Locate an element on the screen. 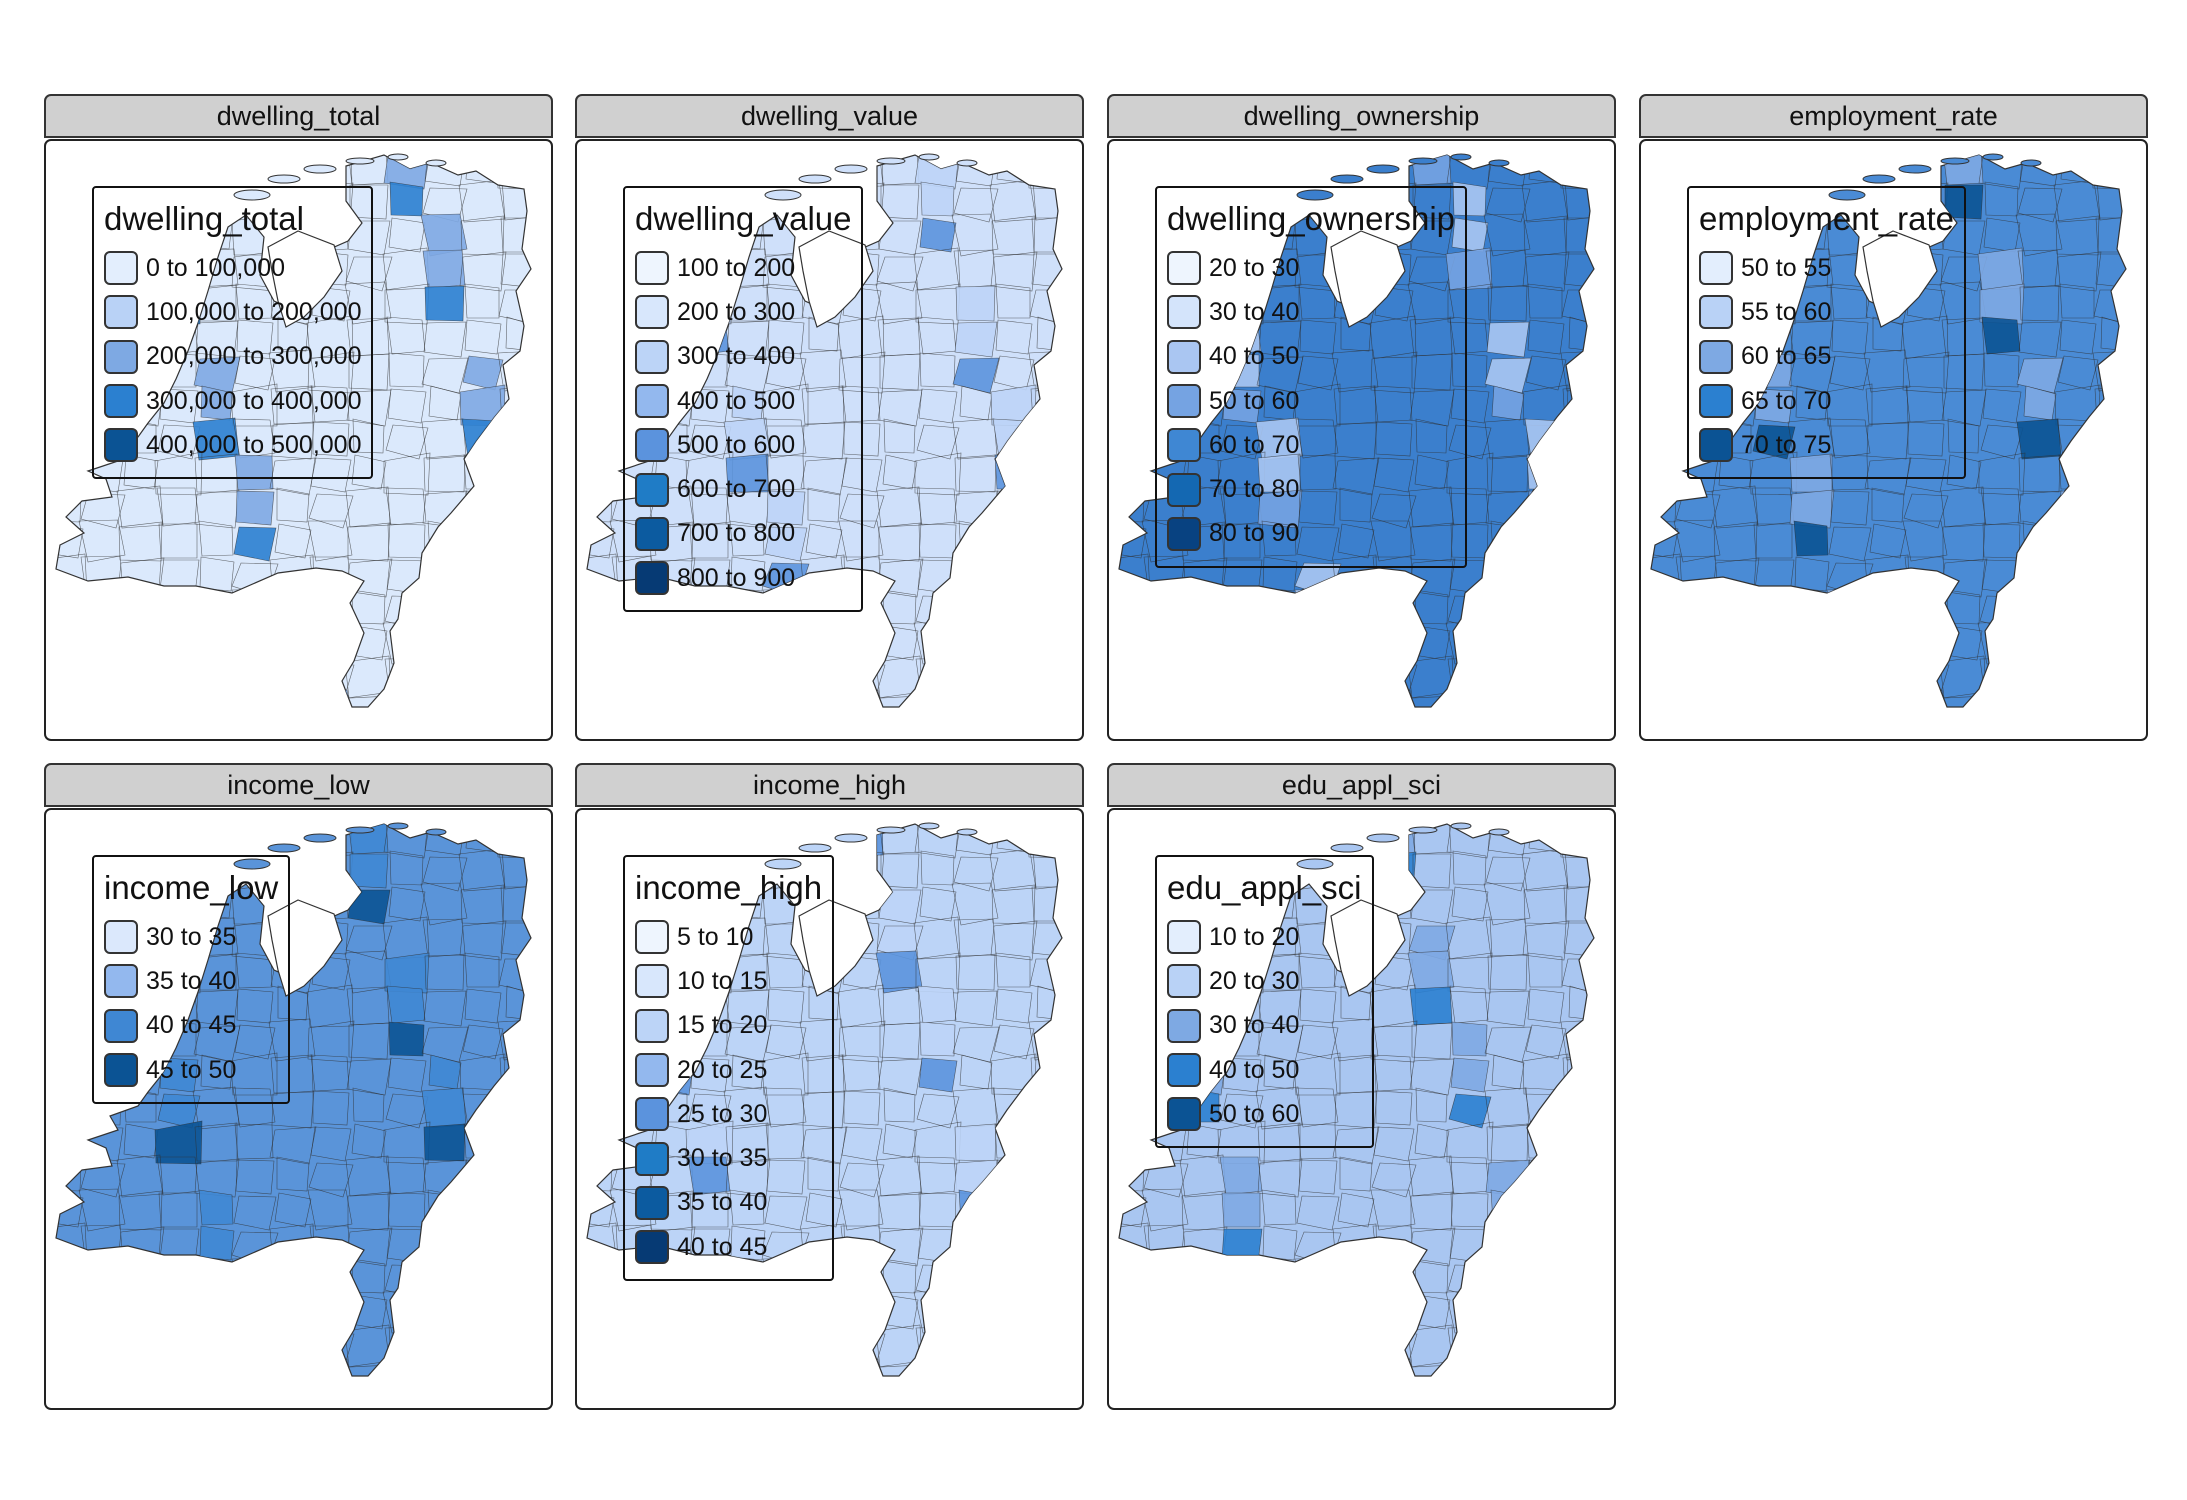 This screenshot has width=2187, height=1500. legend-label: 50 to 55 is located at coordinates (1786, 267).